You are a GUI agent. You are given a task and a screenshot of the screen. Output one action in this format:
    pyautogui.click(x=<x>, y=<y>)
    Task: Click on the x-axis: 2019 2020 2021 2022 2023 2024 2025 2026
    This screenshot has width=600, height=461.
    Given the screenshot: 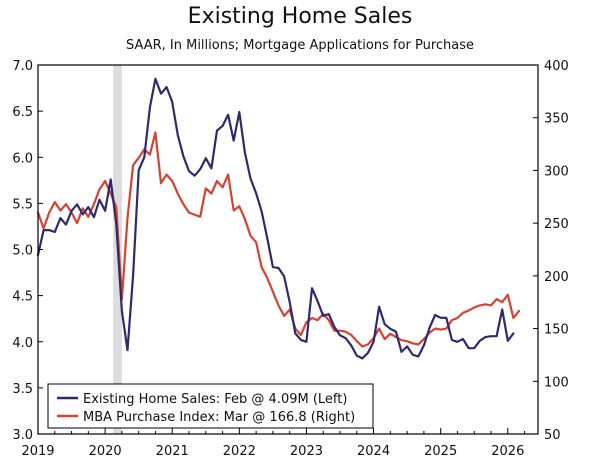 What is the action you would take?
    pyautogui.click(x=273, y=443)
    